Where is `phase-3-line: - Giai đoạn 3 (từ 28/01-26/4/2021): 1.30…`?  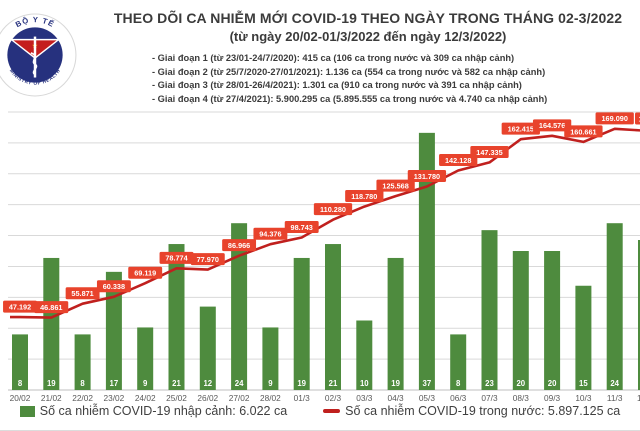 phase-3-line: - Giai đoạn 3 (từ 28/01-26/4/2021): 1.30… is located at coordinates (337, 85).